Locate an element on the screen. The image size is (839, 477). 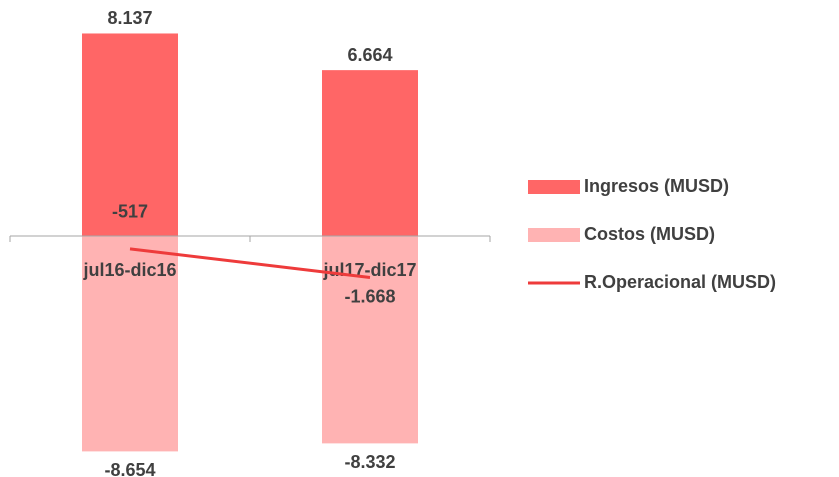
data-label: -517 is located at coordinates (130, 212).